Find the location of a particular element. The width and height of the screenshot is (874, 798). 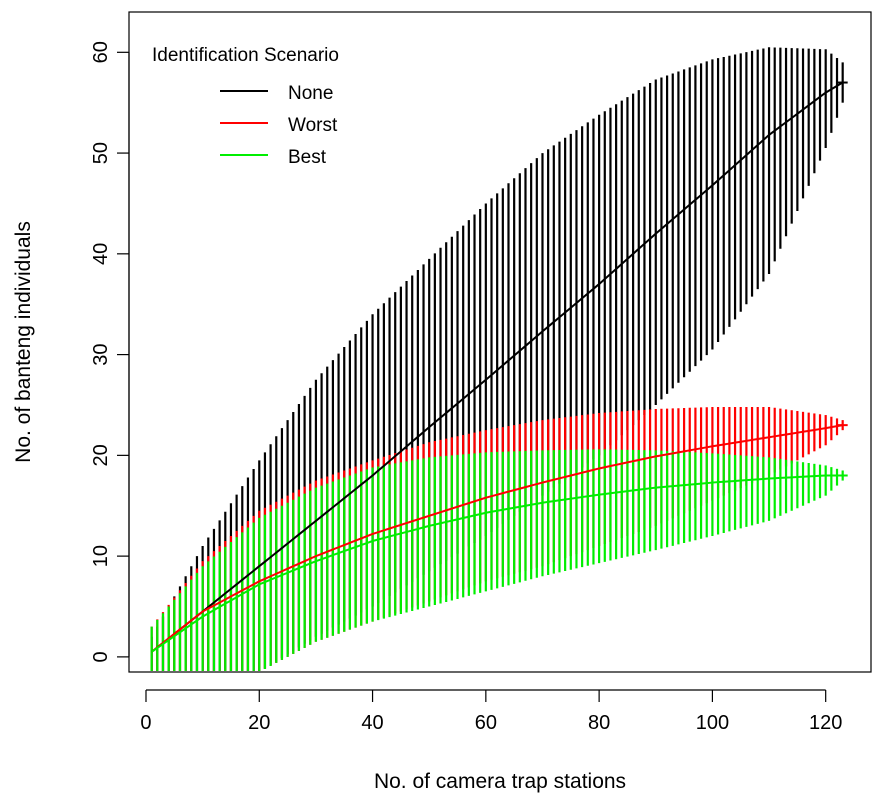

y-tick-label: 30 is located at coordinates (101, 354).